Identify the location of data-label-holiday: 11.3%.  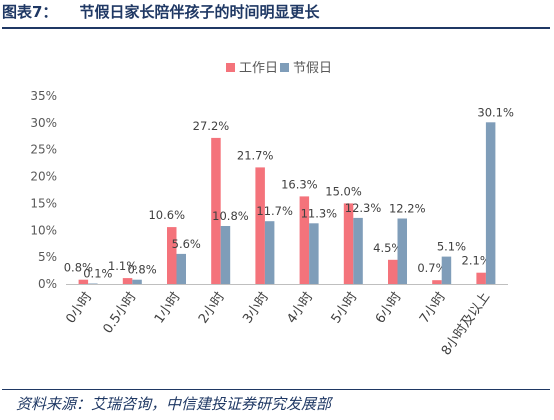
(319, 213).